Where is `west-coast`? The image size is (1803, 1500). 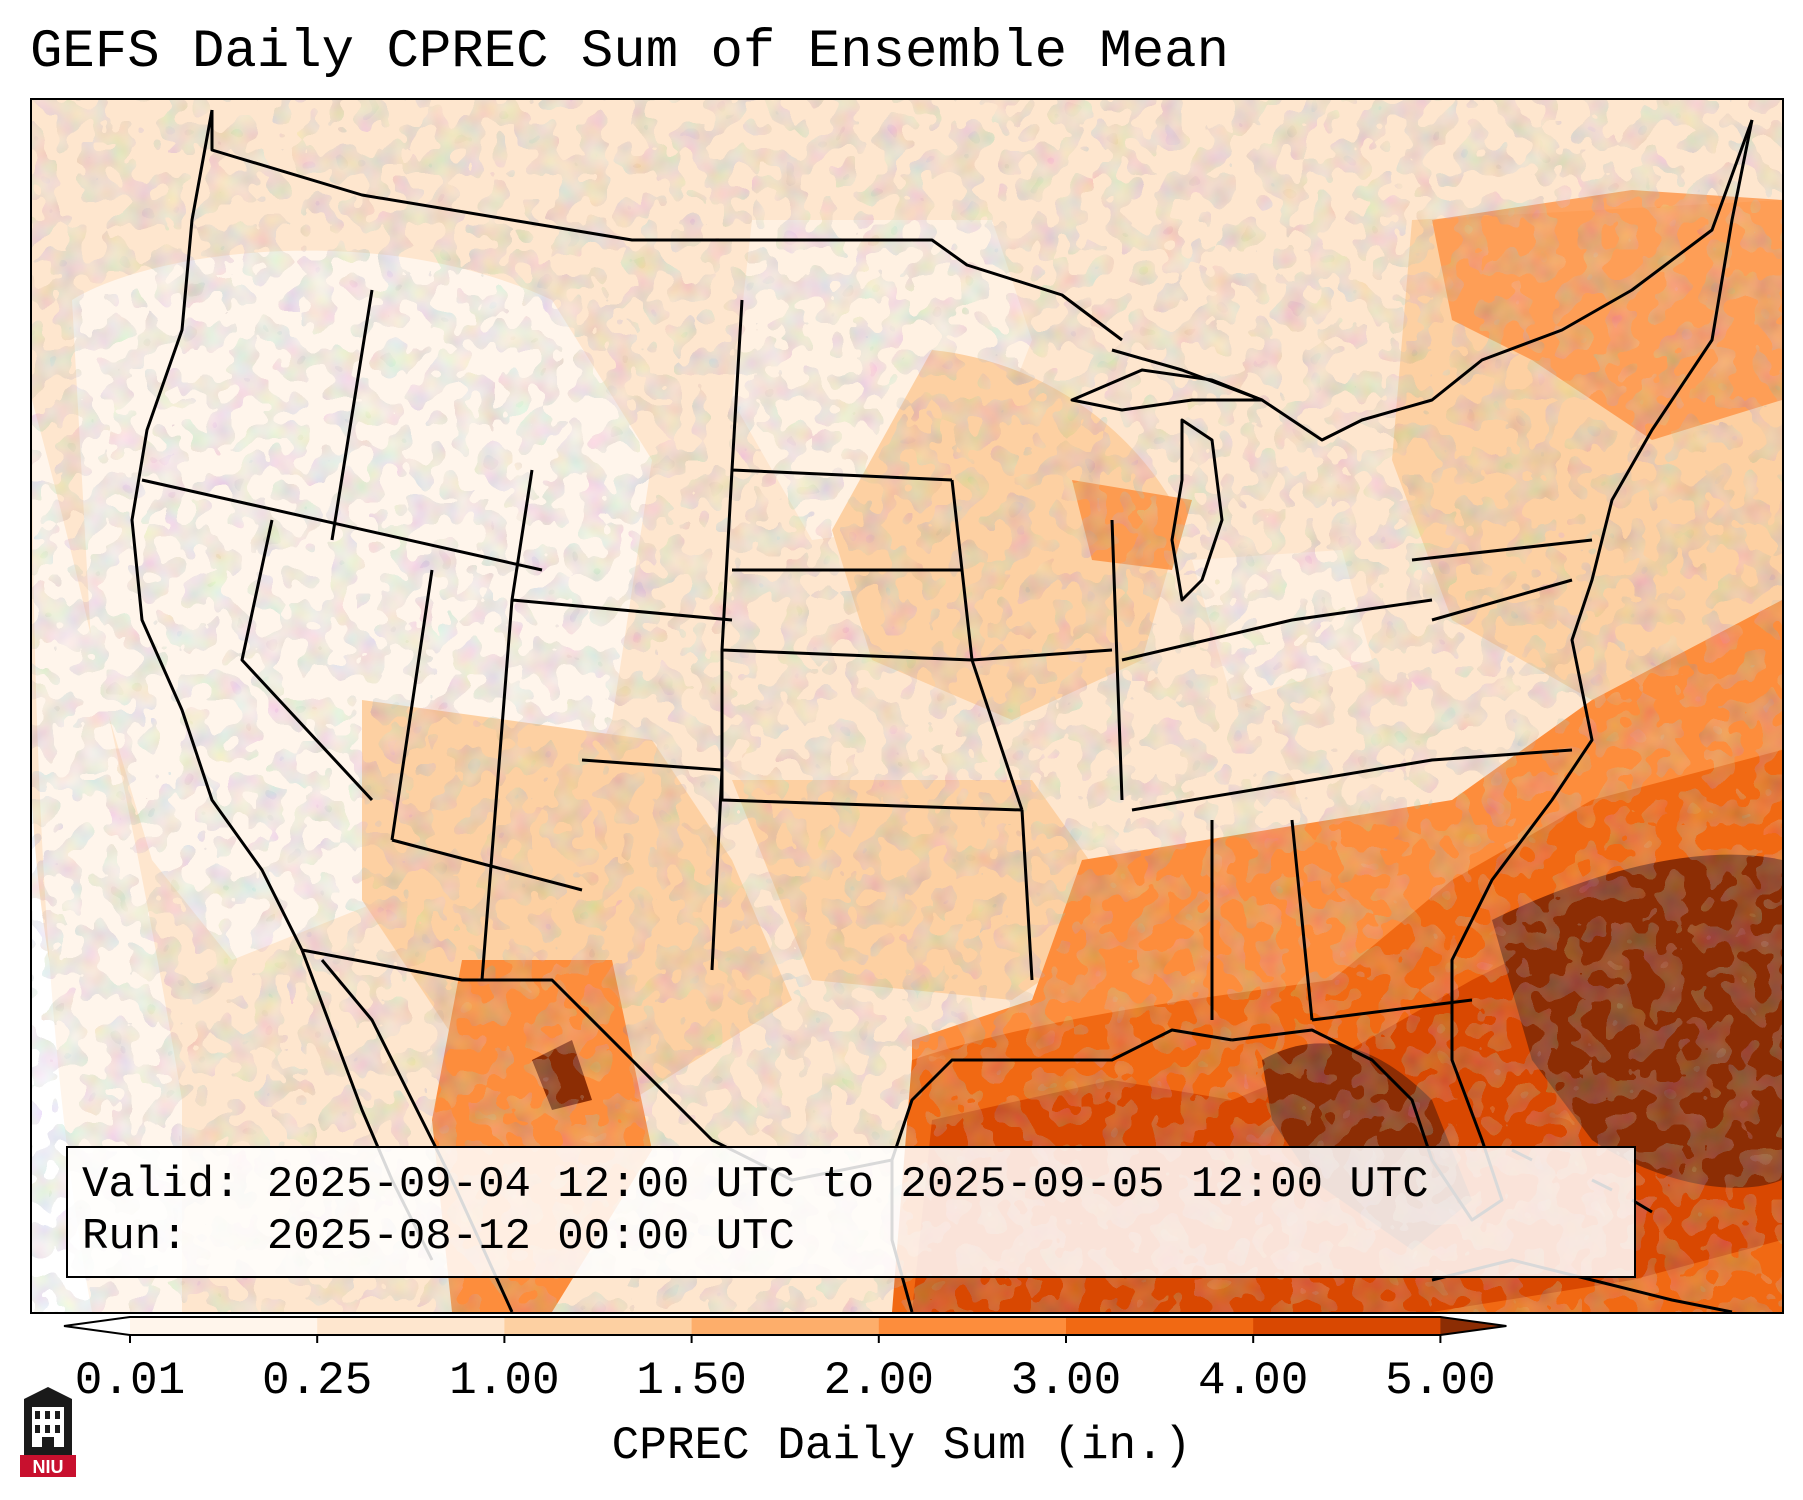
west-coast is located at coordinates (217, 530).